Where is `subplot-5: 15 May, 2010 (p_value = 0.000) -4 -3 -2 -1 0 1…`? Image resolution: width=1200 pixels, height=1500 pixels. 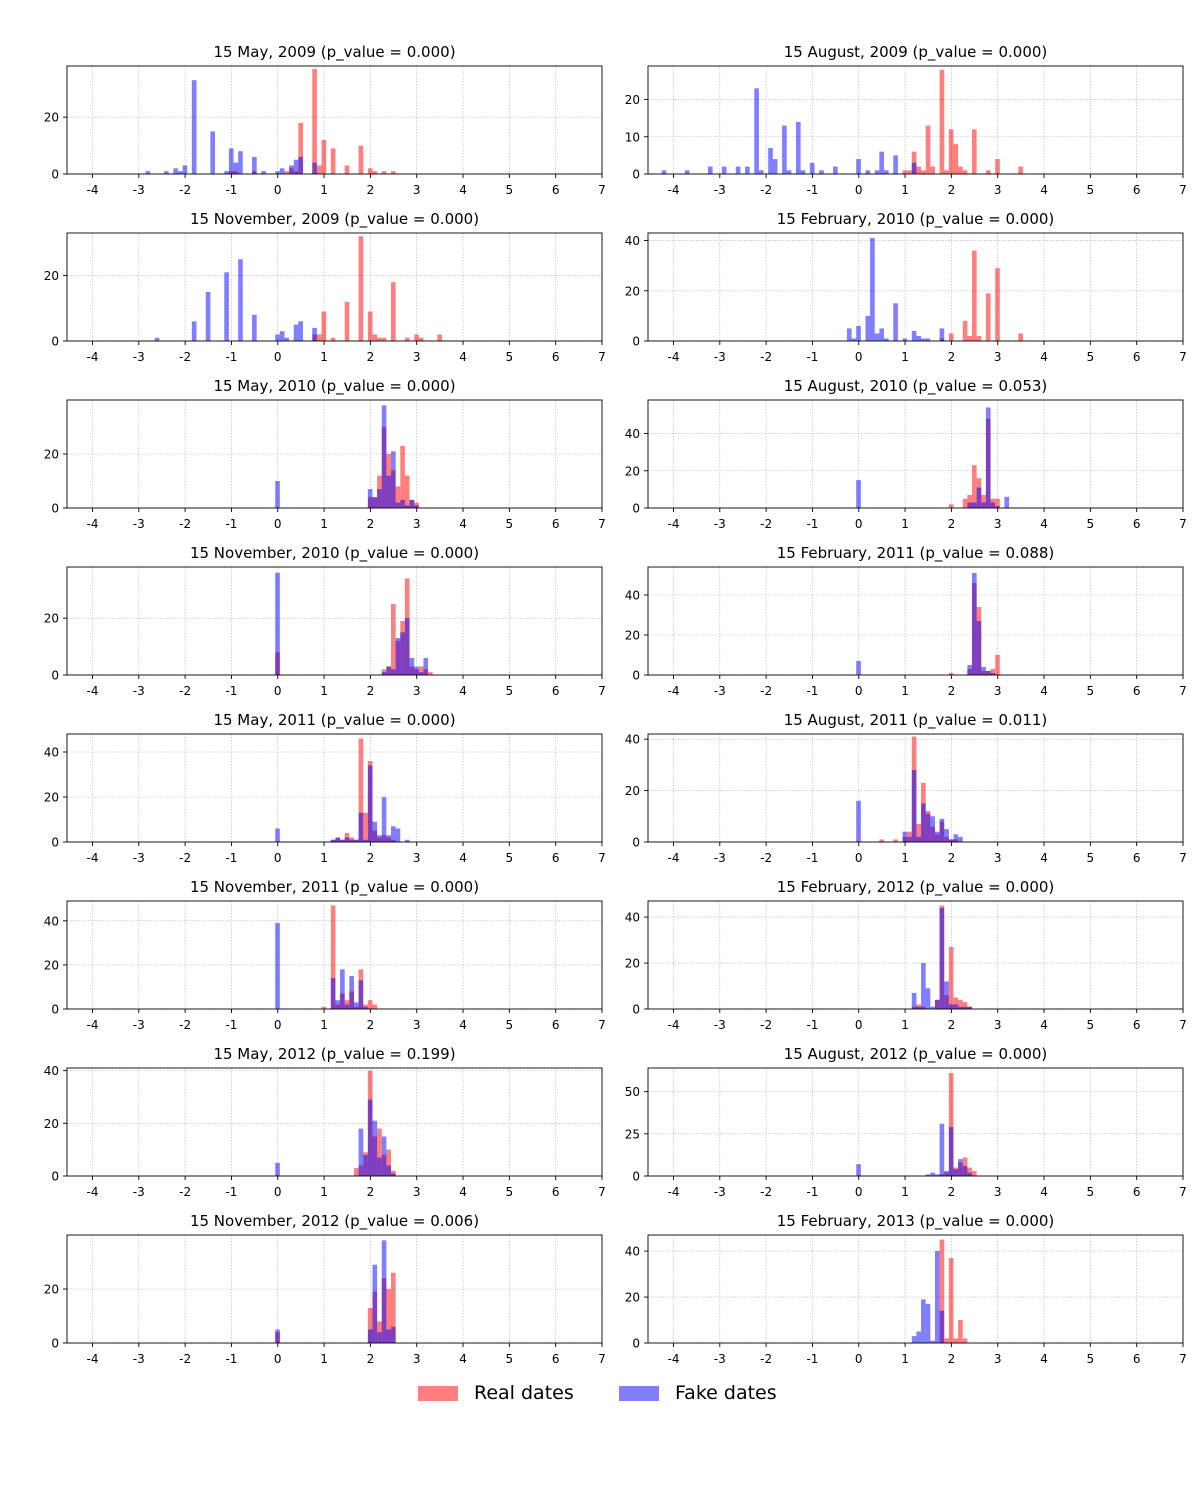
subplot-5: 15 May, 2010 (p_value = 0.000) -4 -3 -2 -1 0 1… is located at coordinates (325, 454).